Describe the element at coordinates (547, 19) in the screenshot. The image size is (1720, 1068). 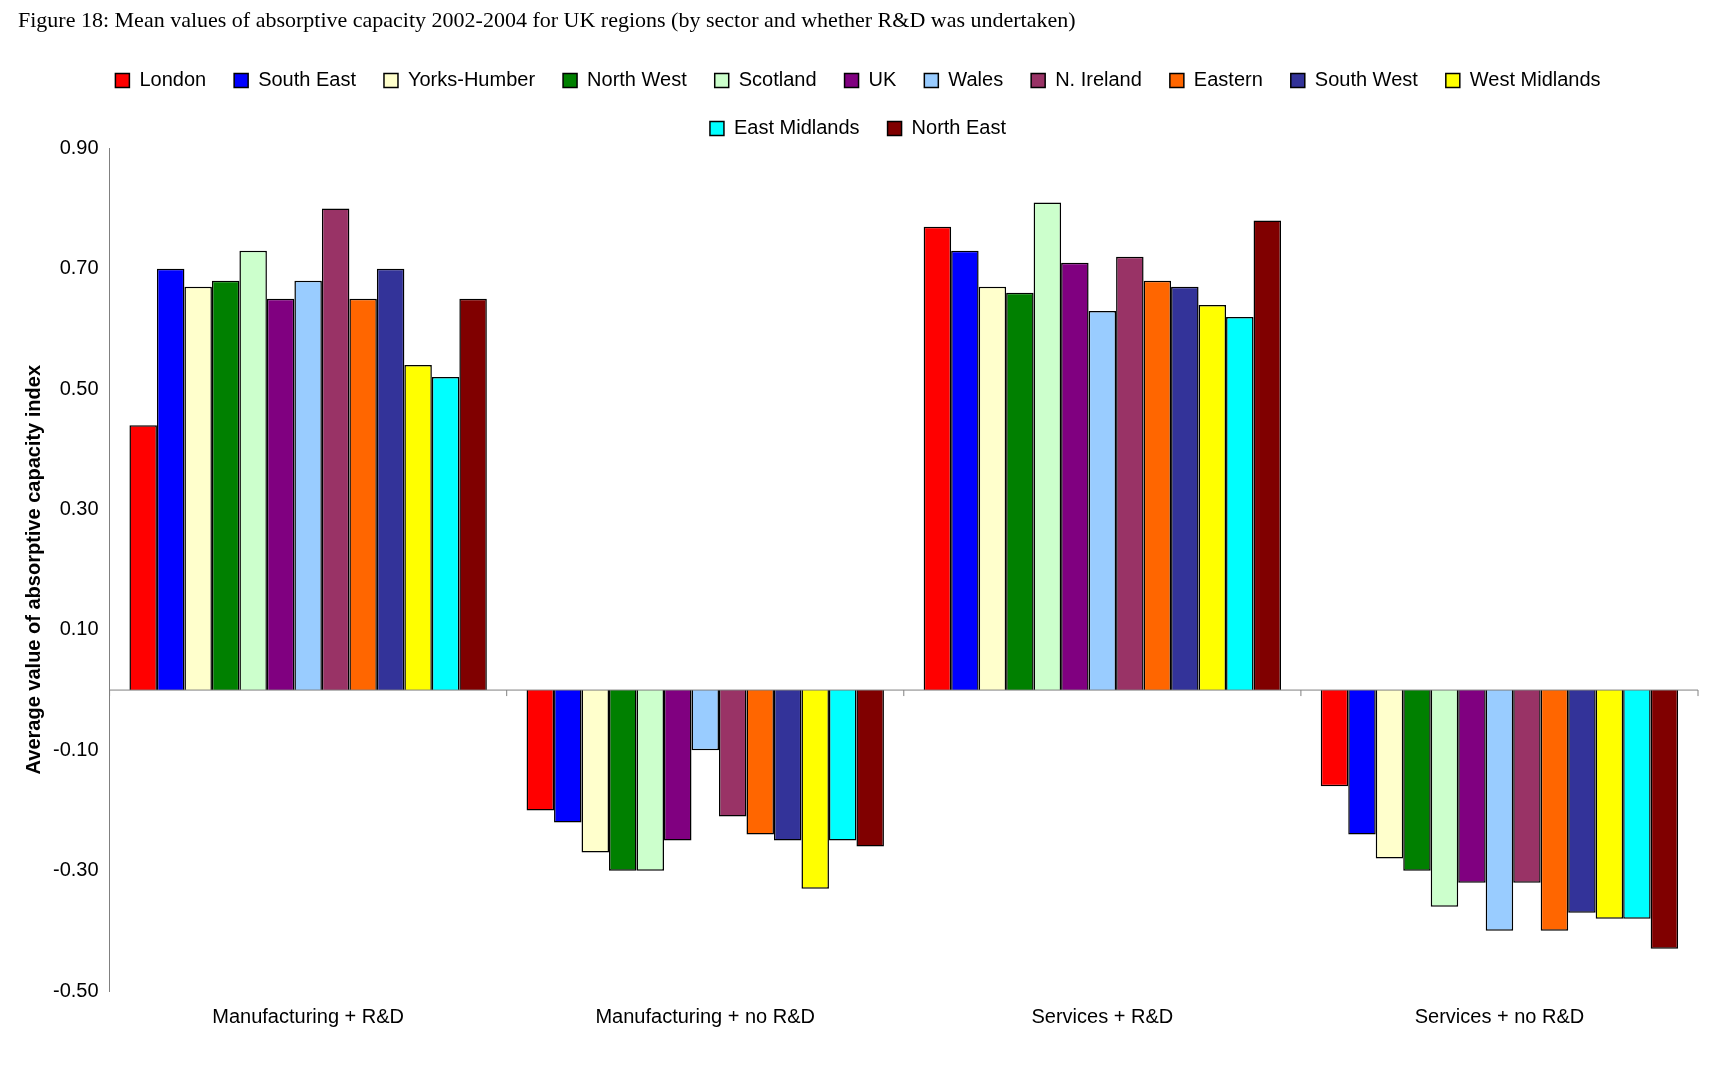
I see `chart-title: Figure 18: Mean values of absorptive capacity 2002-2004 for UK regions (by sector and whether R&D was undertaken)` at that location.